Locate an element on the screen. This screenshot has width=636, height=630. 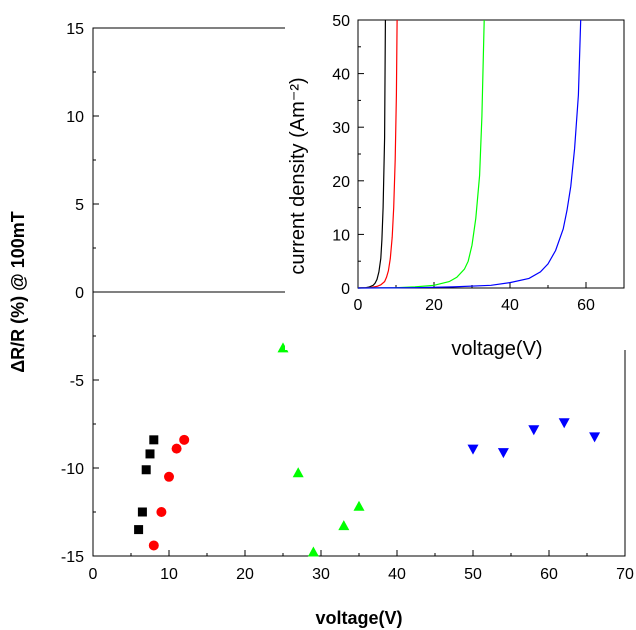
y-tick-label: -10 is located at coordinates (72, 469).